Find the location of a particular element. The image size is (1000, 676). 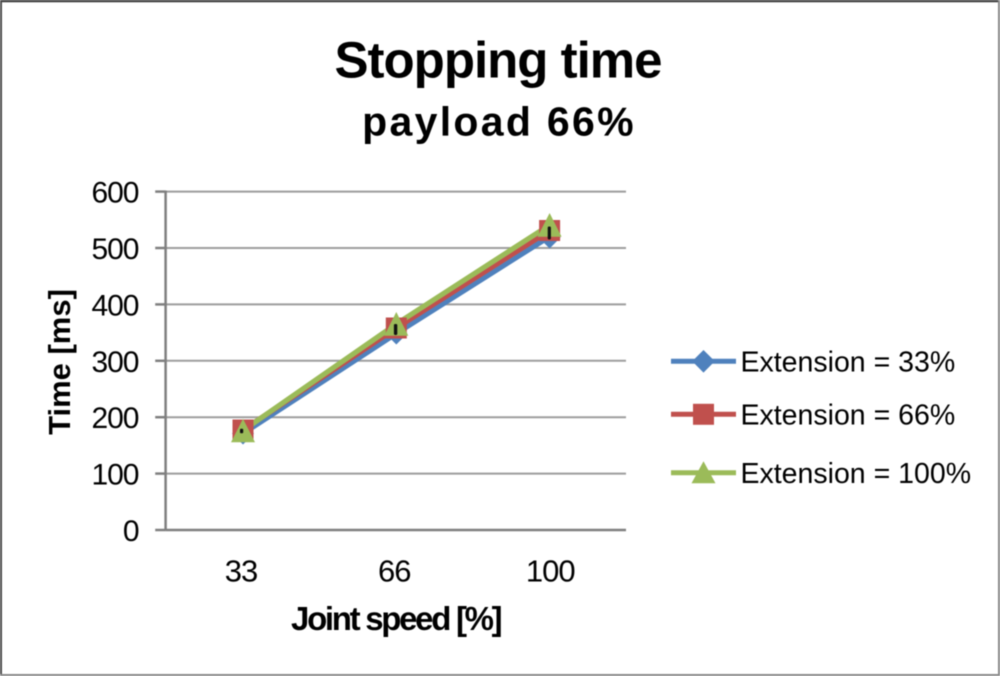

svg-text: Joint speed [%] is located at coordinates (396, 618).